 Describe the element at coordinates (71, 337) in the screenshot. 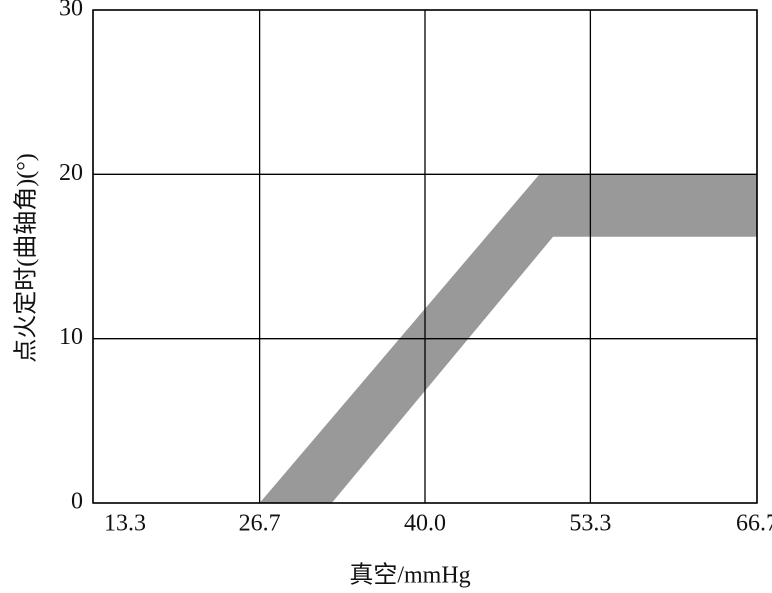

I see `y-tick-label: 10` at that location.